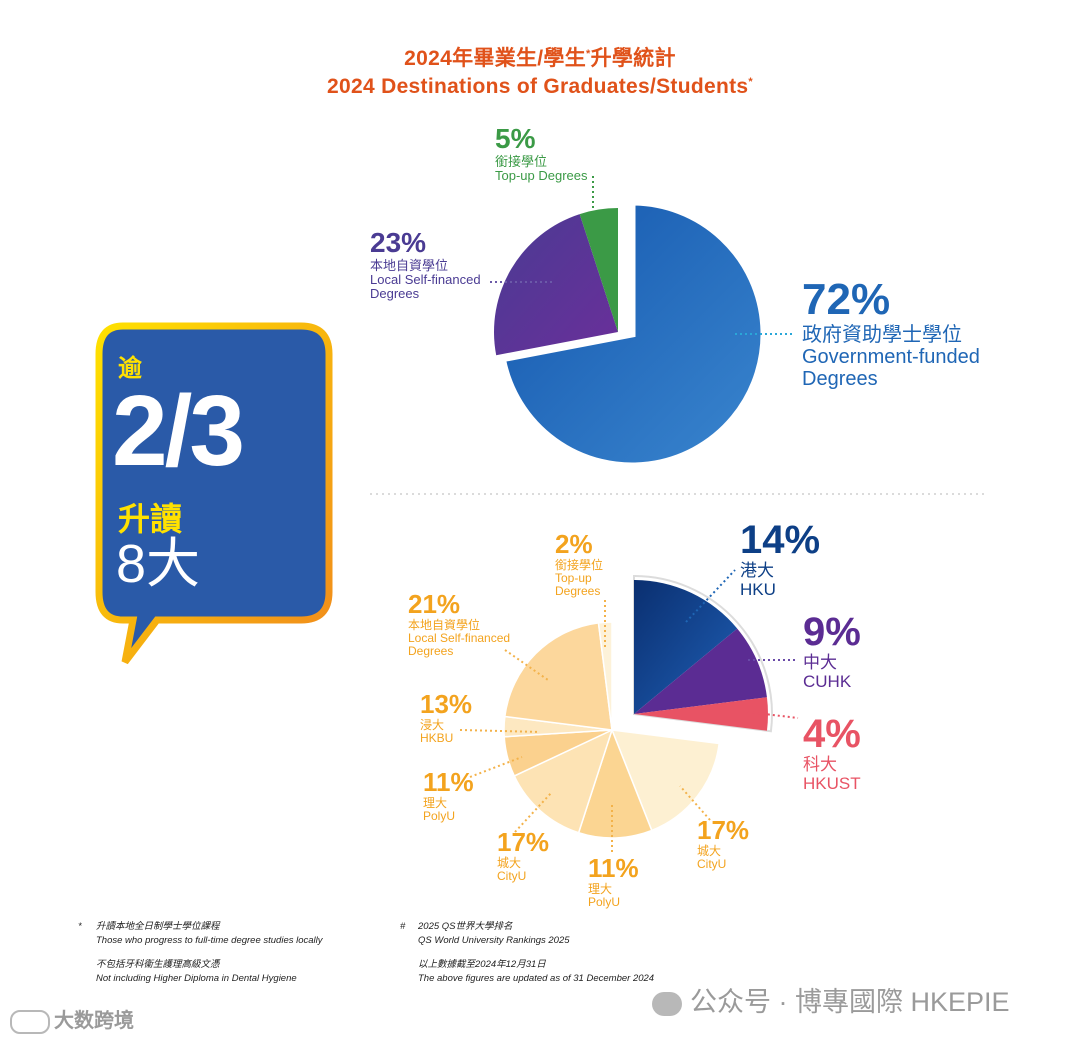 This screenshot has width=1080, height=1039. Describe the element at coordinates (541, 153) in the screenshot. I see `label-topup-top: 5% 銜接學位 Top-up Degrees` at that location.